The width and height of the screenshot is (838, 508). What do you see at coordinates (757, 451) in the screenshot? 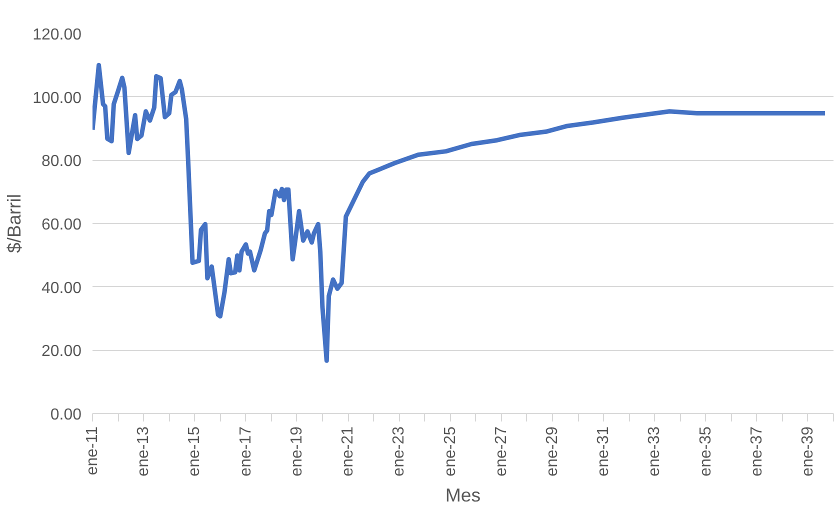
I see `x-tick-label: ene-37` at bounding box center [757, 451].